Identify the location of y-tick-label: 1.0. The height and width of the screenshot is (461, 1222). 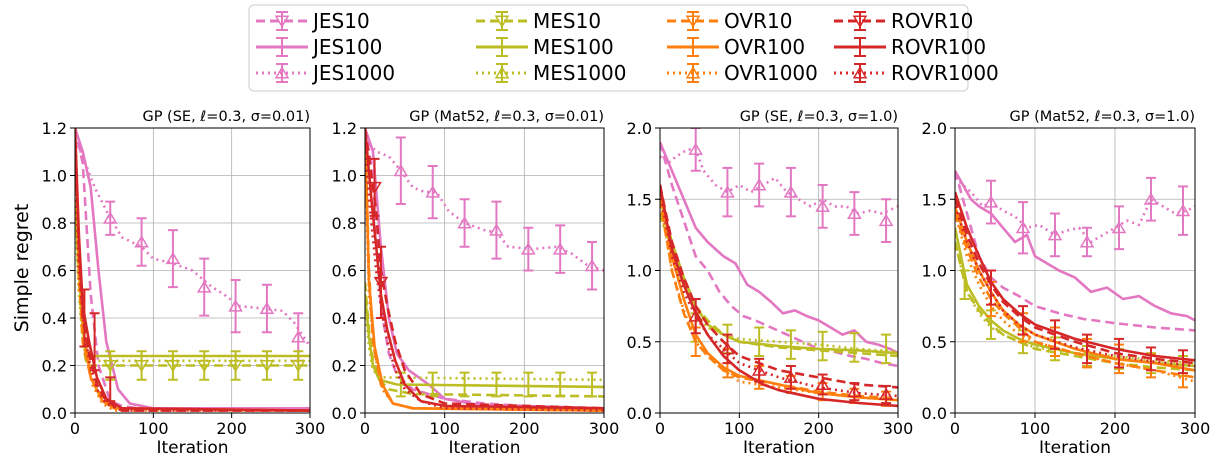
(344, 176).